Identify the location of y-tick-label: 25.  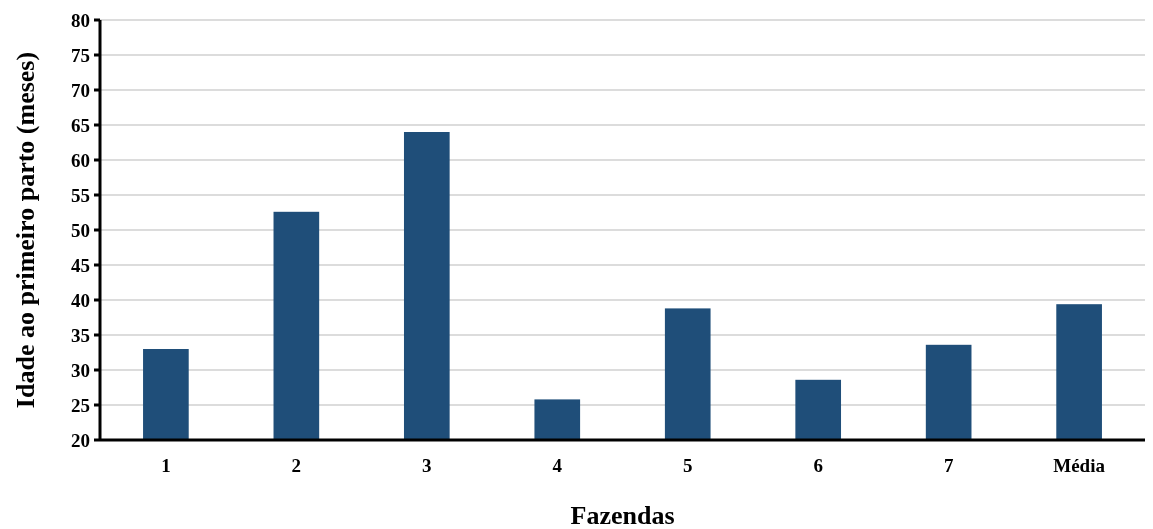
(80, 405).